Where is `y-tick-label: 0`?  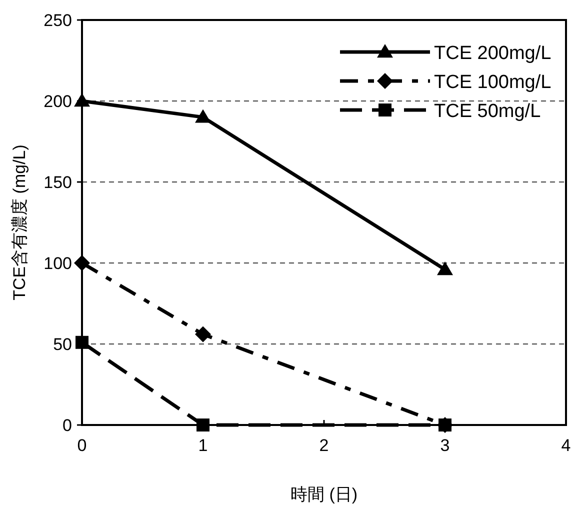
y-tick-label: 0 is located at coordinates (67, 425).